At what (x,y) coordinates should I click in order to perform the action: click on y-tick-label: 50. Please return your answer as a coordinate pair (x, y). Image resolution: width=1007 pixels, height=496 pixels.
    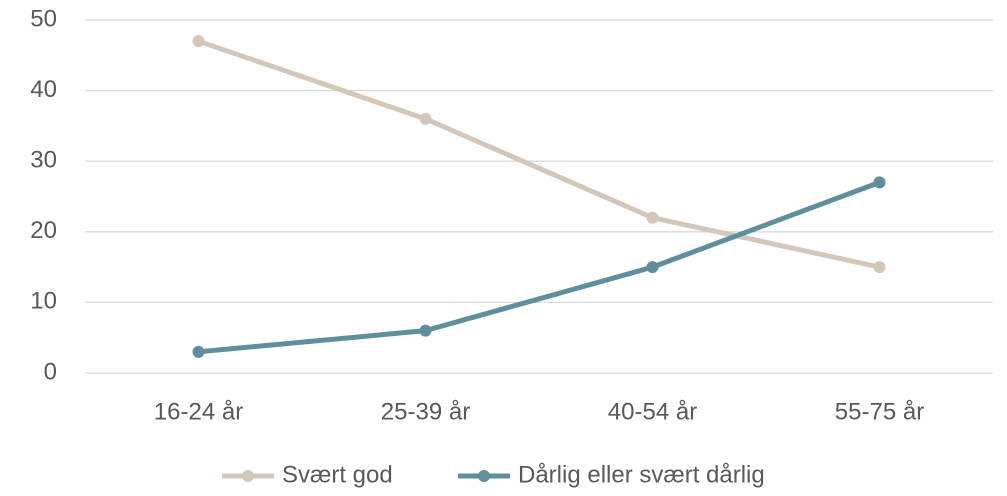
    Looking at the image, I should click on (43, 18).